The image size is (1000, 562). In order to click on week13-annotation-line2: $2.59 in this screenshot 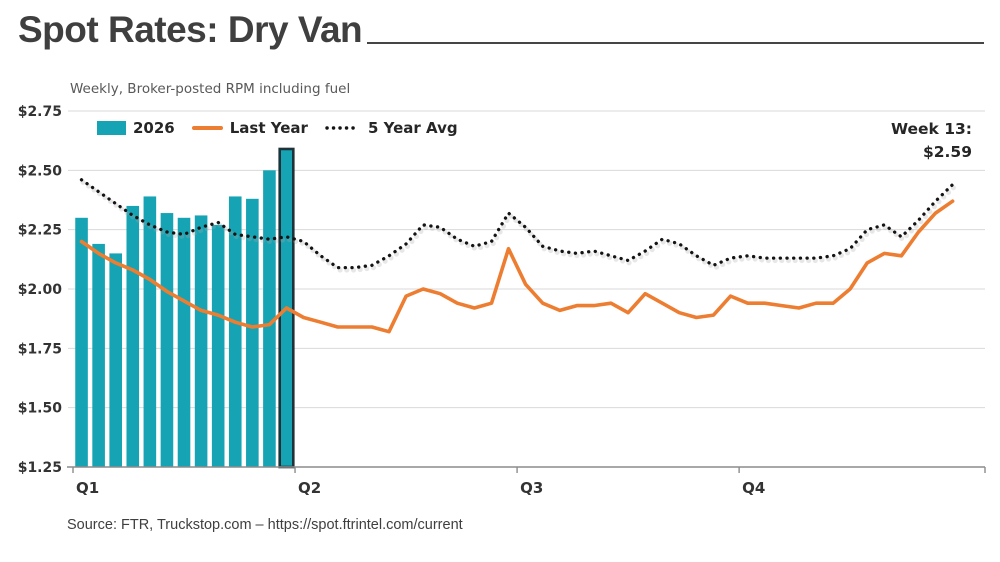, I will do `click(947, 152)`.